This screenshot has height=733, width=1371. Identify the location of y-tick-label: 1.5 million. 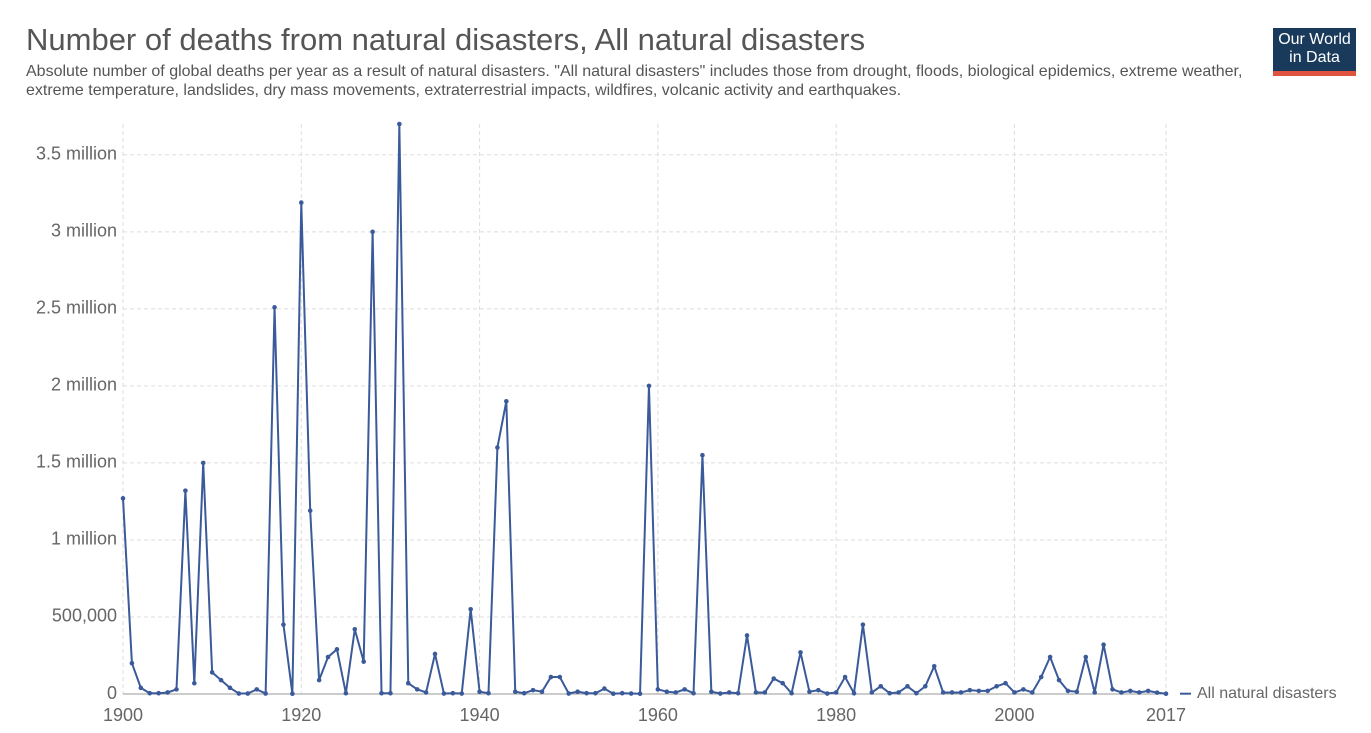
(76, 462).